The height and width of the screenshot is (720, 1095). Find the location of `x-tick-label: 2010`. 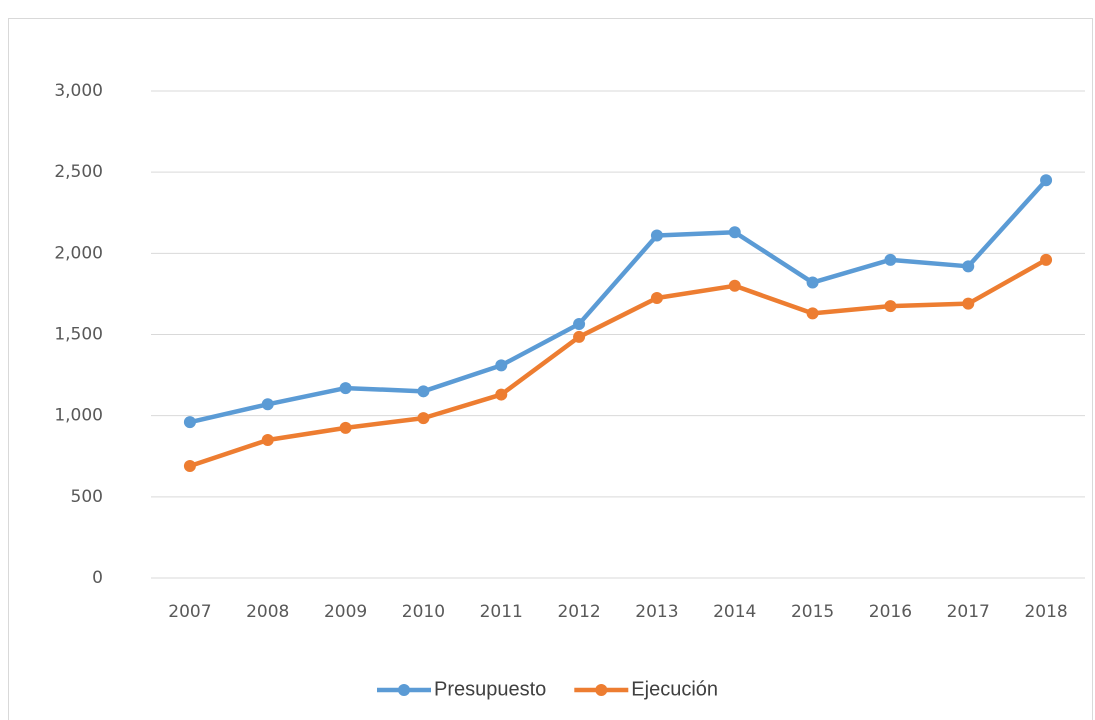

x-tick-label: 2010 is located at coordinates (423, 612).